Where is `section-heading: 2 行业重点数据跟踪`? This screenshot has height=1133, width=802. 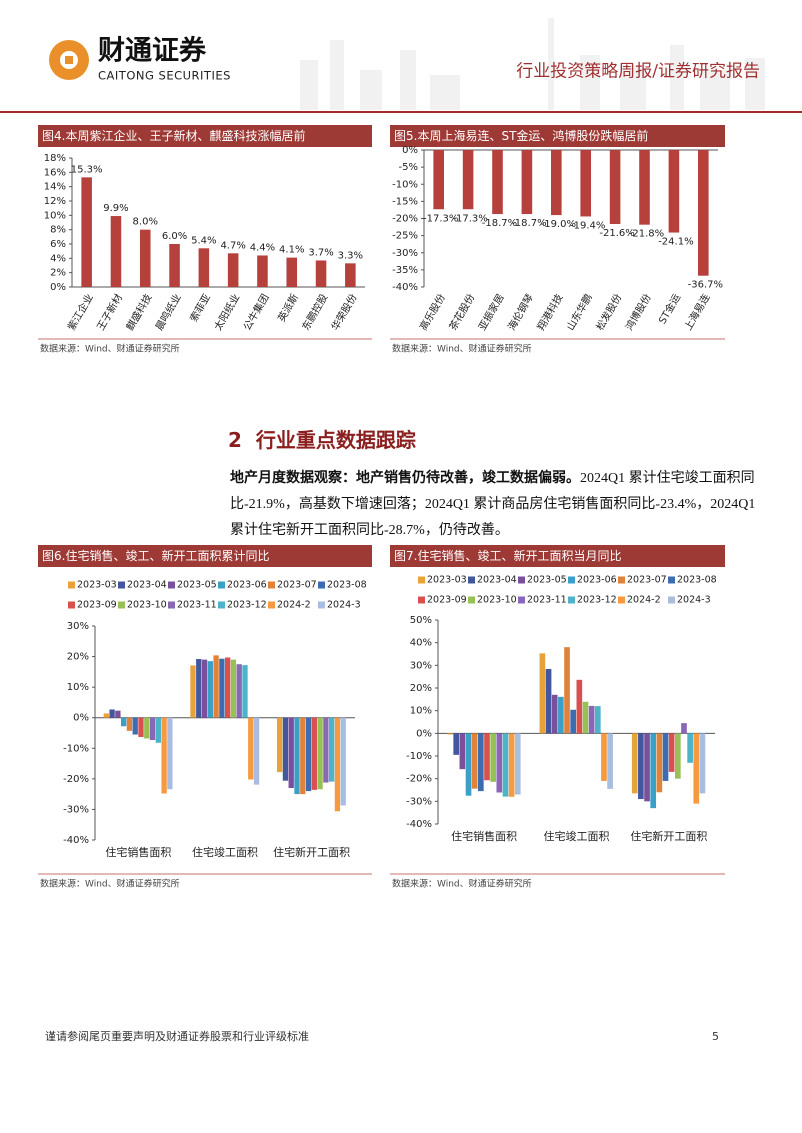
section-heading: 2 行业重点数据跟踪 is located at coordinates (329, 438).